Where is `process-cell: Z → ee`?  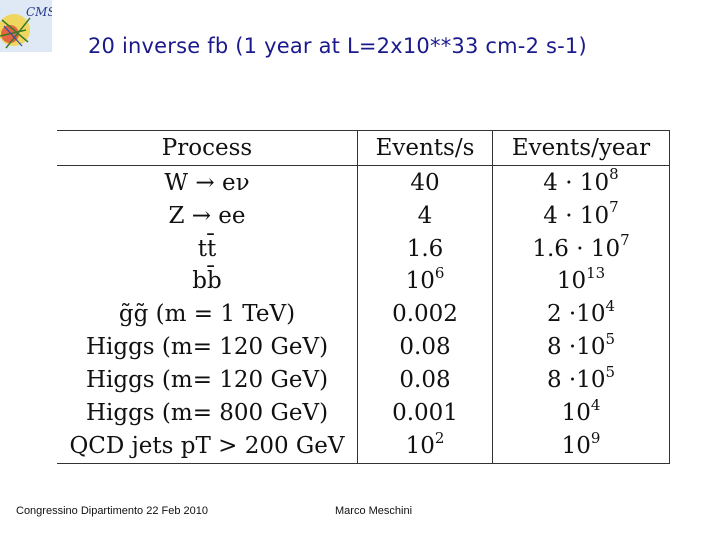 process-cell: Z → ee is located at coordinates (207, 216).